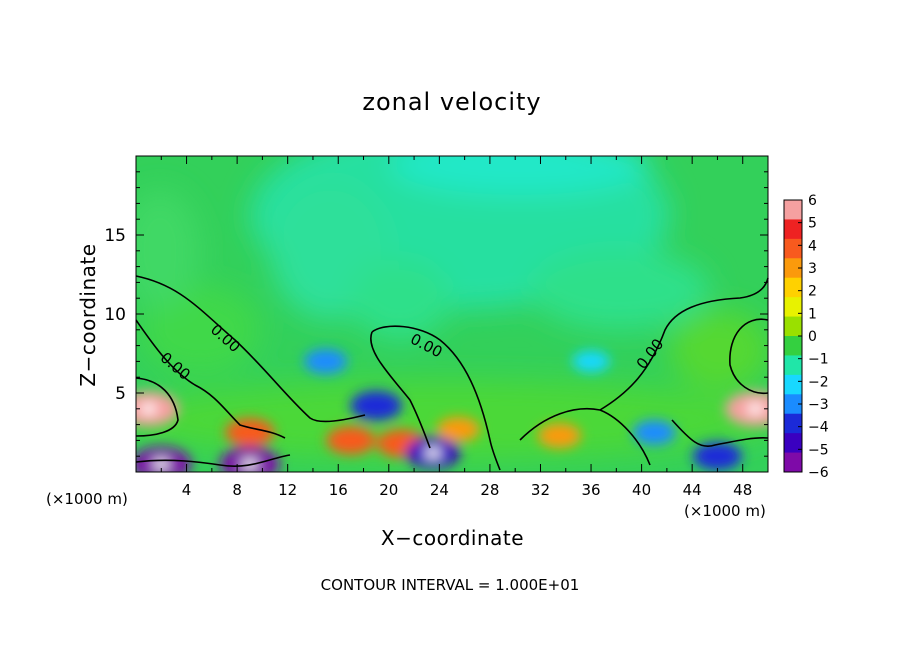 This screenshot has height=654, width=904. What do you see at coordinates (450, 585) in the screenshot?
I see `contour-interval-note: CONTOUR INTERVAL = 1.000E+01` at bounding box center [450, 585].